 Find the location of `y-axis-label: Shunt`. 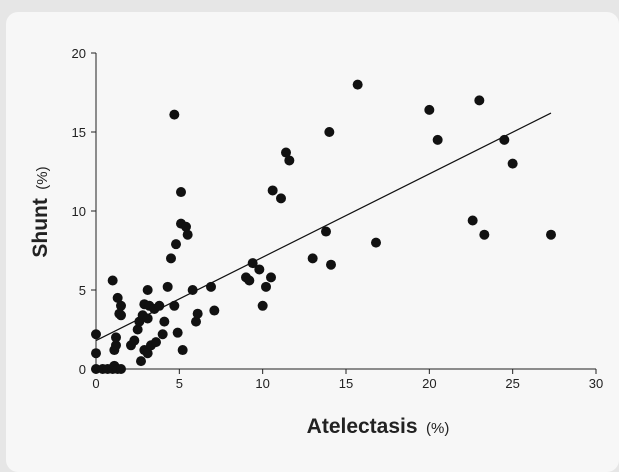

y-axis-label: Shunt is located at coordinates (40, 227).